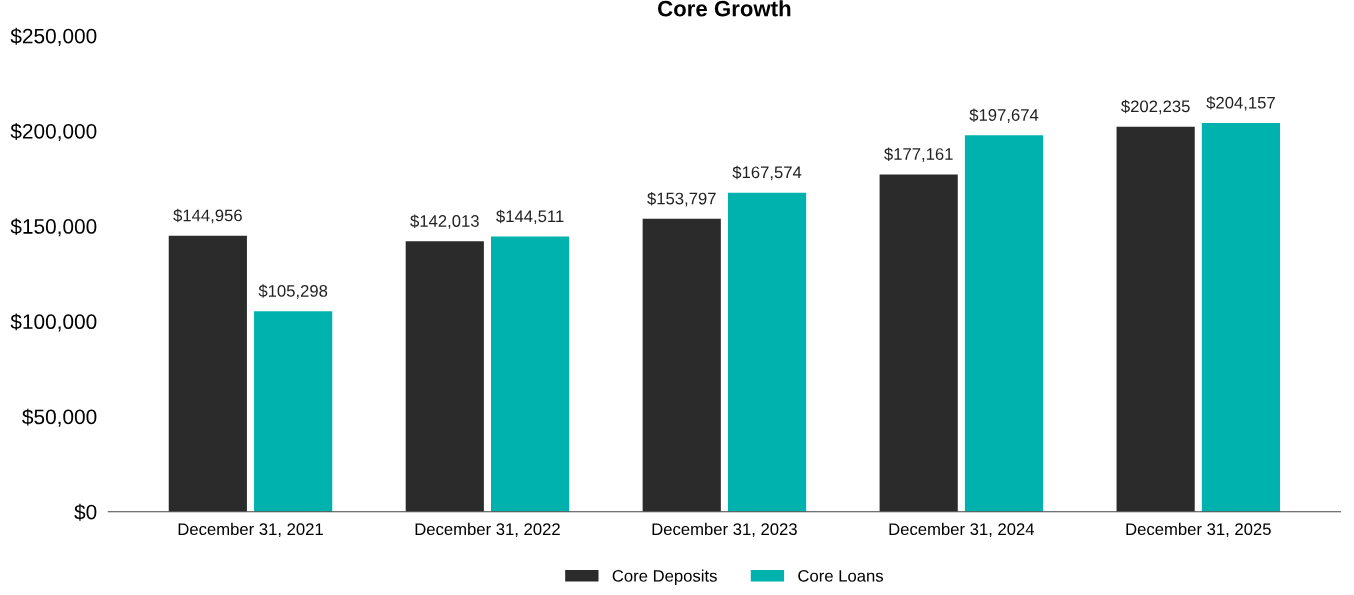 The width and height of the screenshot is (1354, 595). Describe the element at coordinates (53, 227) in the screenshot. I see `y-tick-label: $150,000` at that location.